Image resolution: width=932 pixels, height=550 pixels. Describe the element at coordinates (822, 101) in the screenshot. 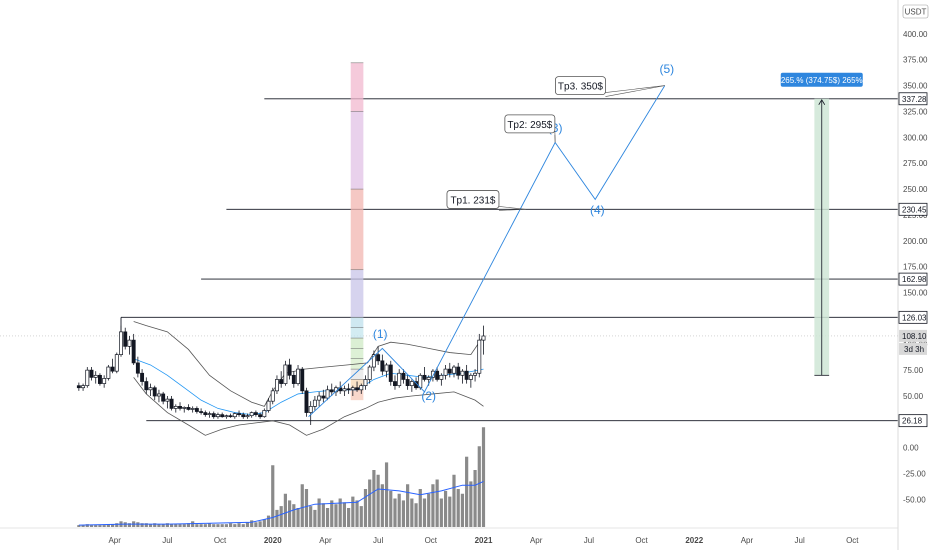

I see `measure-arrow-head` at that location.